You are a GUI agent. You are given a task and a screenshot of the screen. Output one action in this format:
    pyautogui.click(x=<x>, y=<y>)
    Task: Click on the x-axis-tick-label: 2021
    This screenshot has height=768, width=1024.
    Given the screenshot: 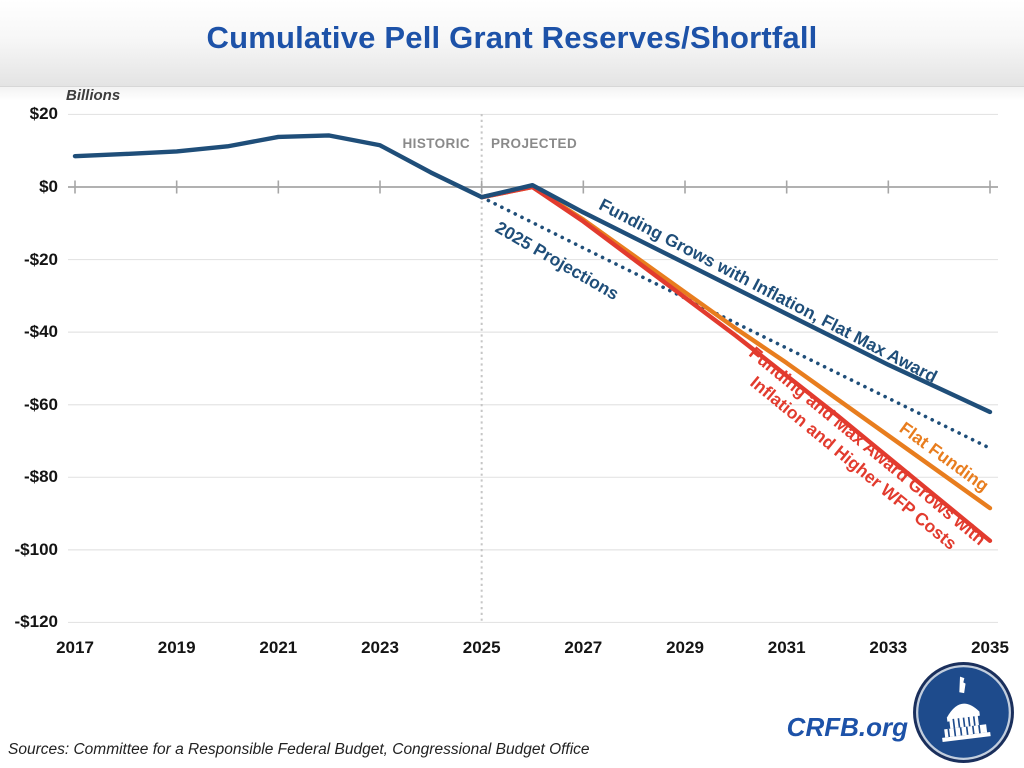 What is the action you would take?
    pyautogui.click(x=278, y=647)
    